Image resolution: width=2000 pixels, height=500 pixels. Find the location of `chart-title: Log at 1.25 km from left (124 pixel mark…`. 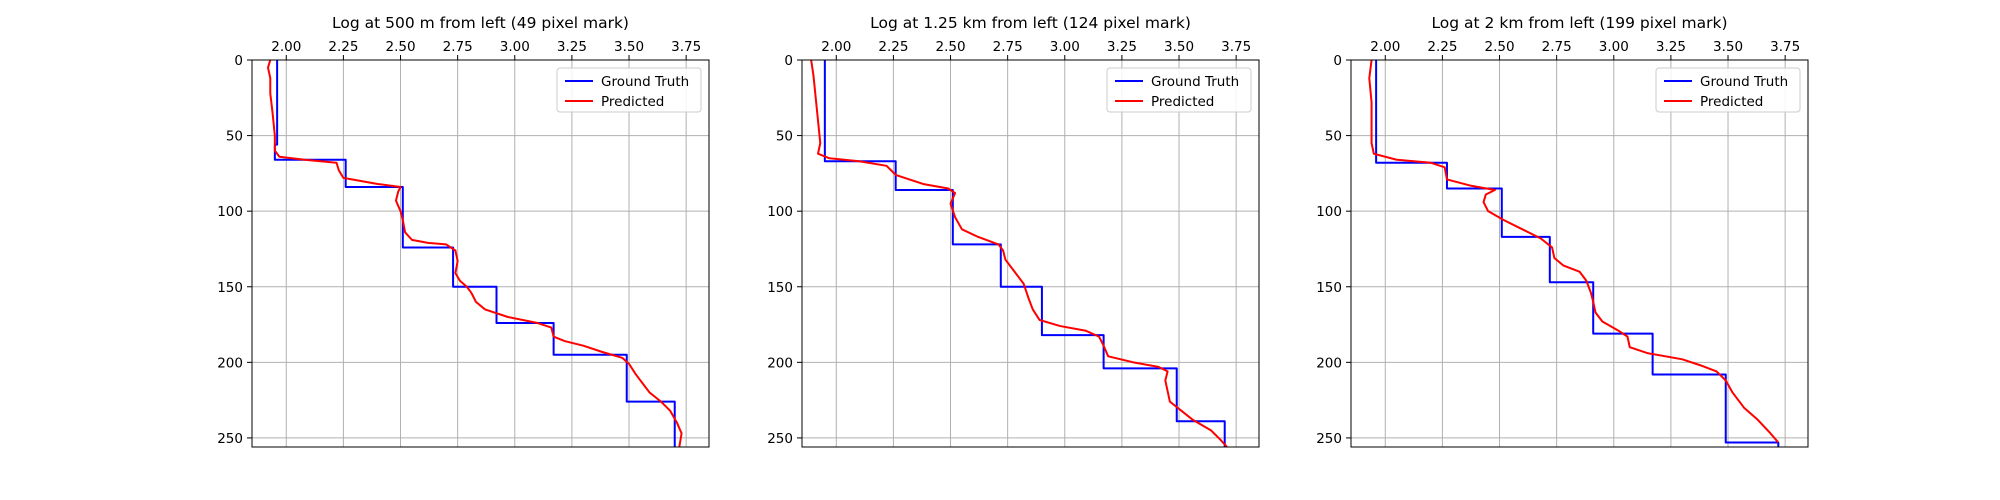

chart-title: Log at 1.25 km from left (124 pixel mark… is located at coordinates (1030, 23).